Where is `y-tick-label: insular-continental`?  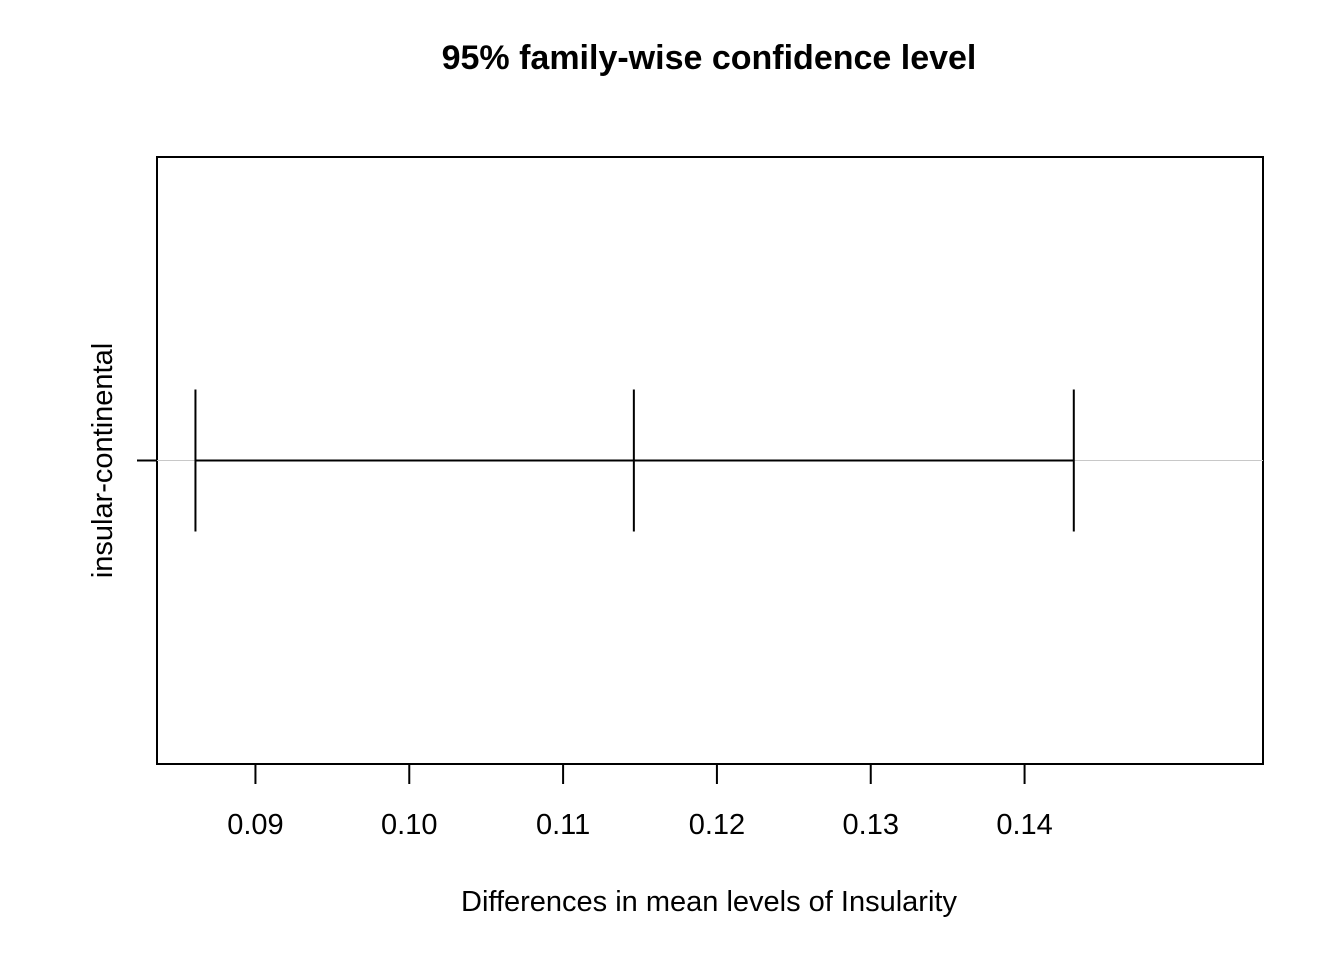 y-tick-label: insular-continental is located at coordinates (103, 460).